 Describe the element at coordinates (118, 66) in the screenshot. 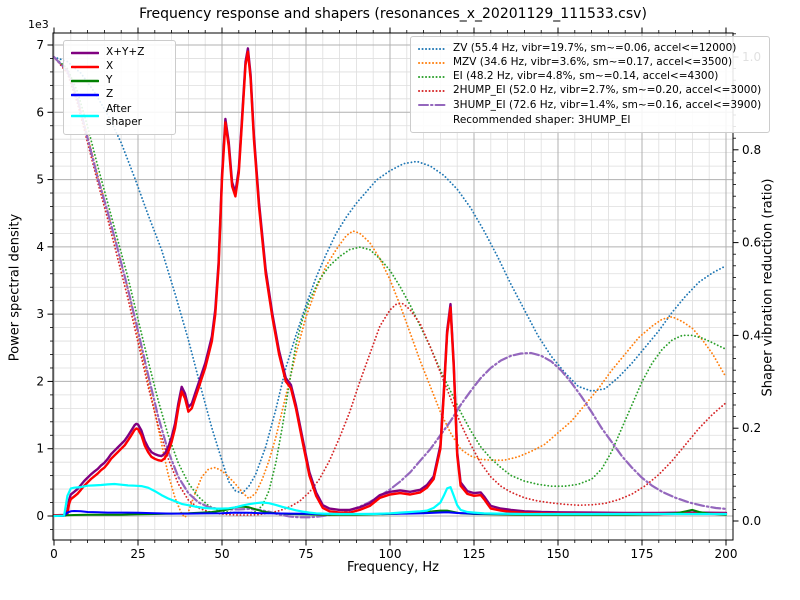

I see `legend-entry: X` at that location.